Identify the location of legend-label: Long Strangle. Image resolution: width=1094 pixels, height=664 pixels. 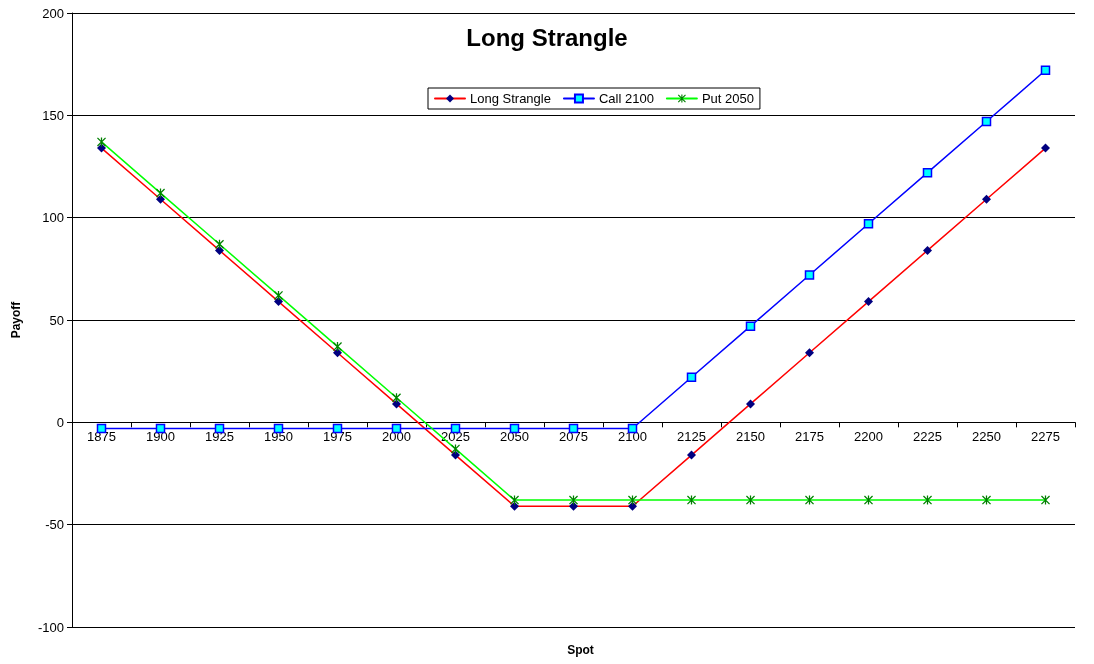
(510, 98).